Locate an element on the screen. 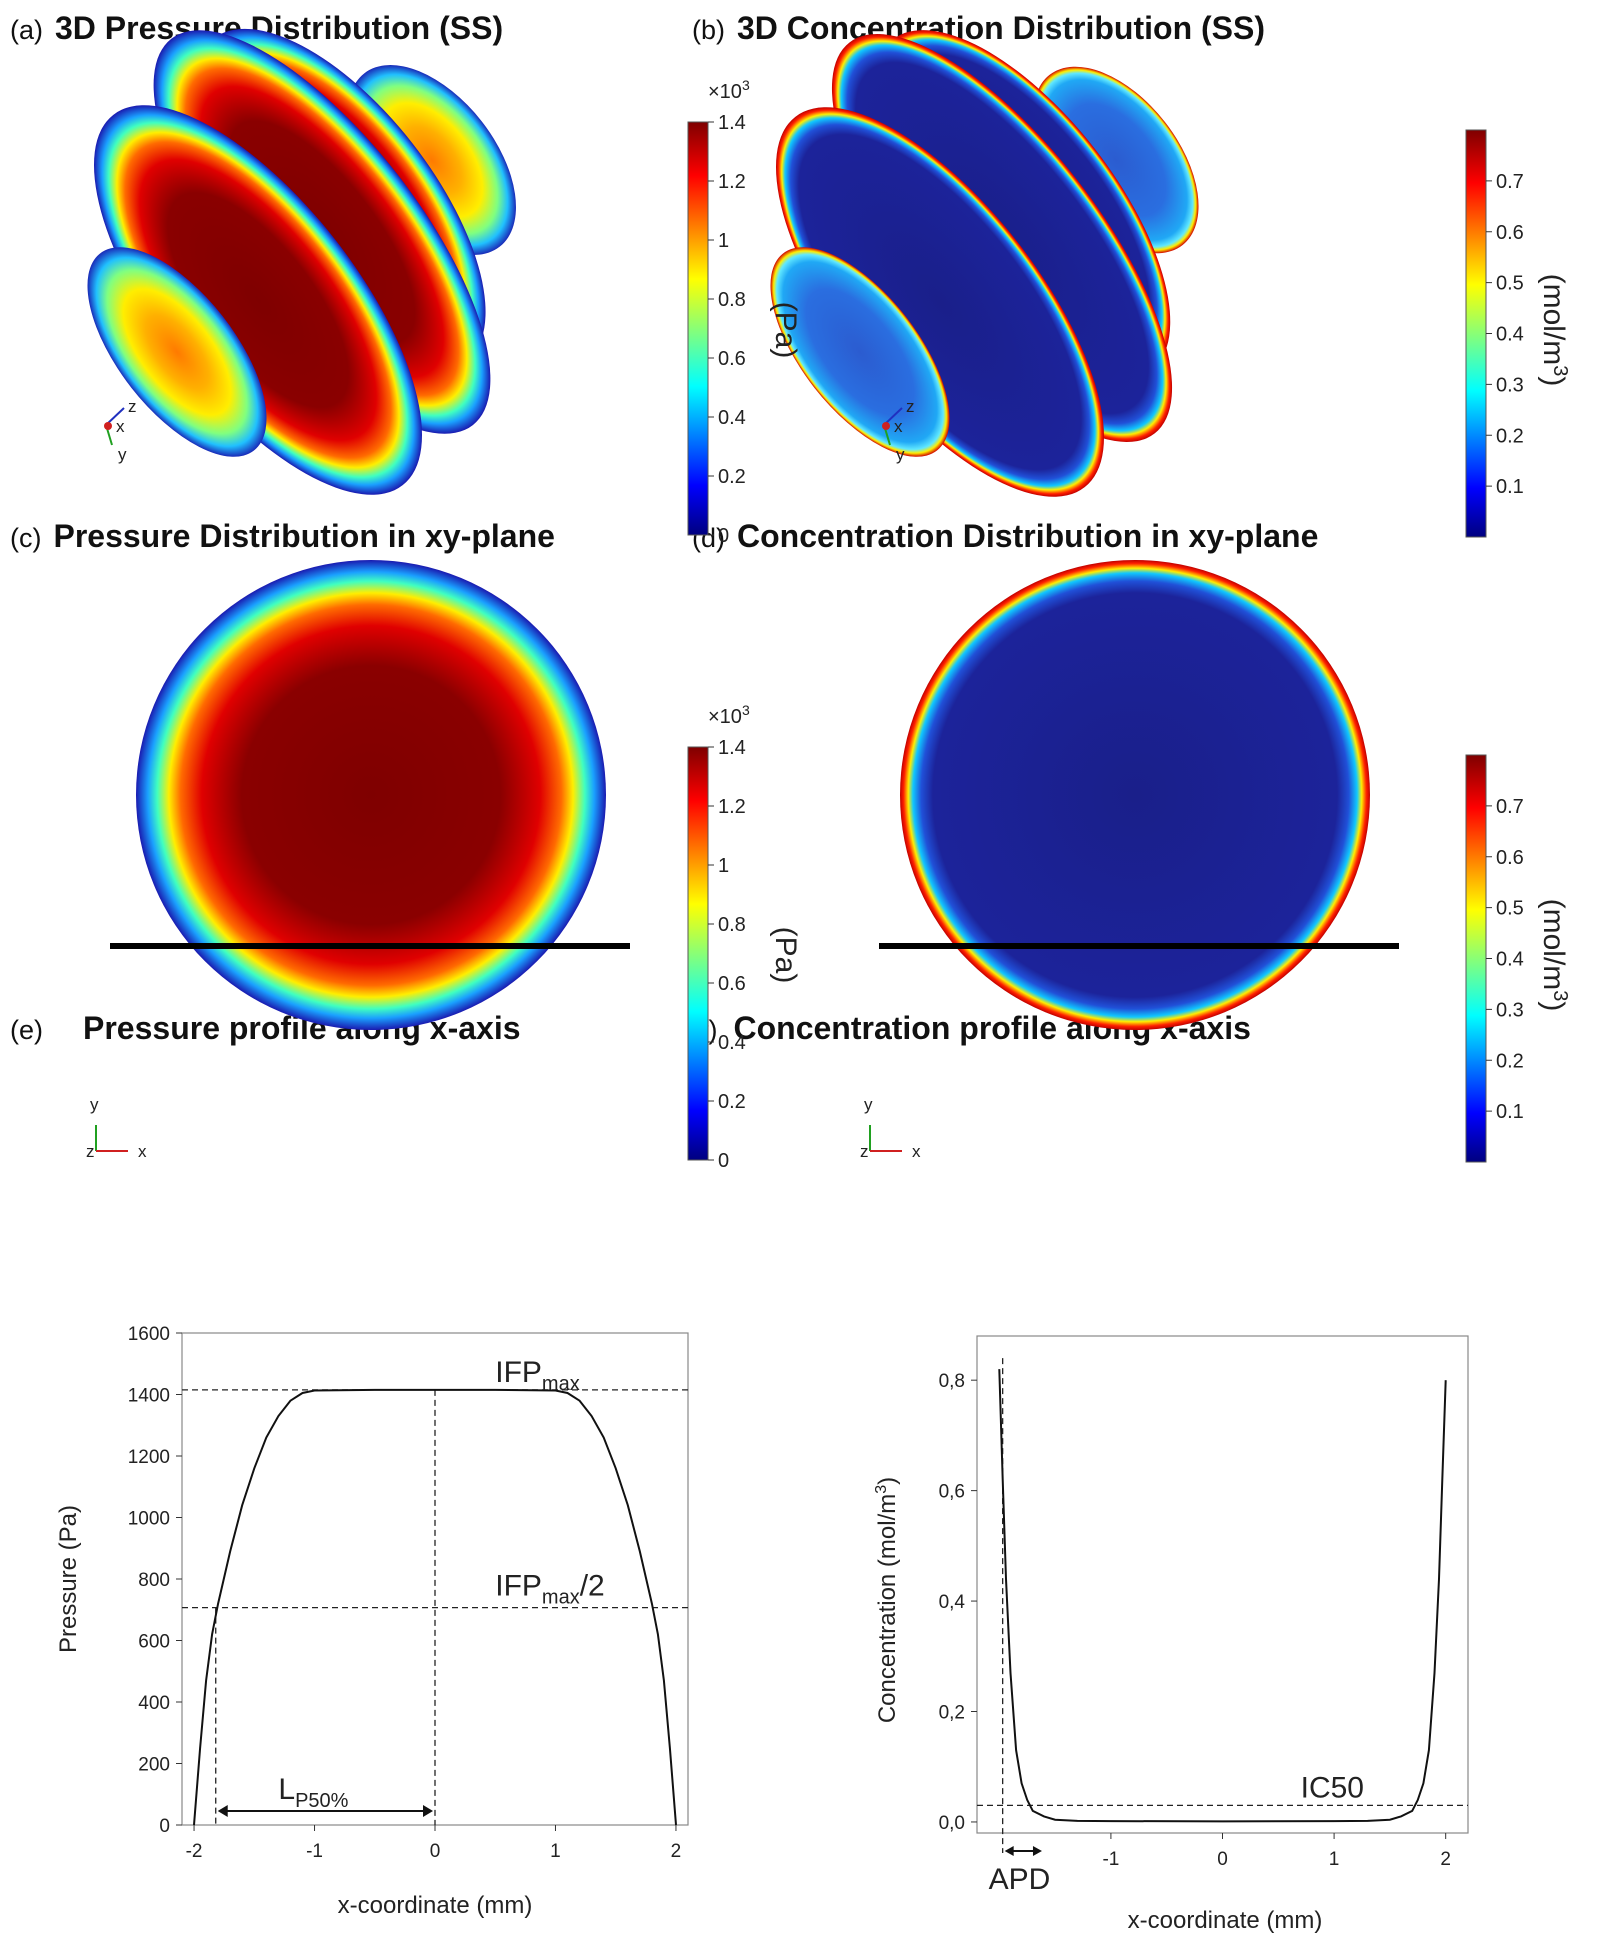 This screenshot has height=1941, width=1601. pressure-unit-a: (Pa) is located at coordinates (785, 330).